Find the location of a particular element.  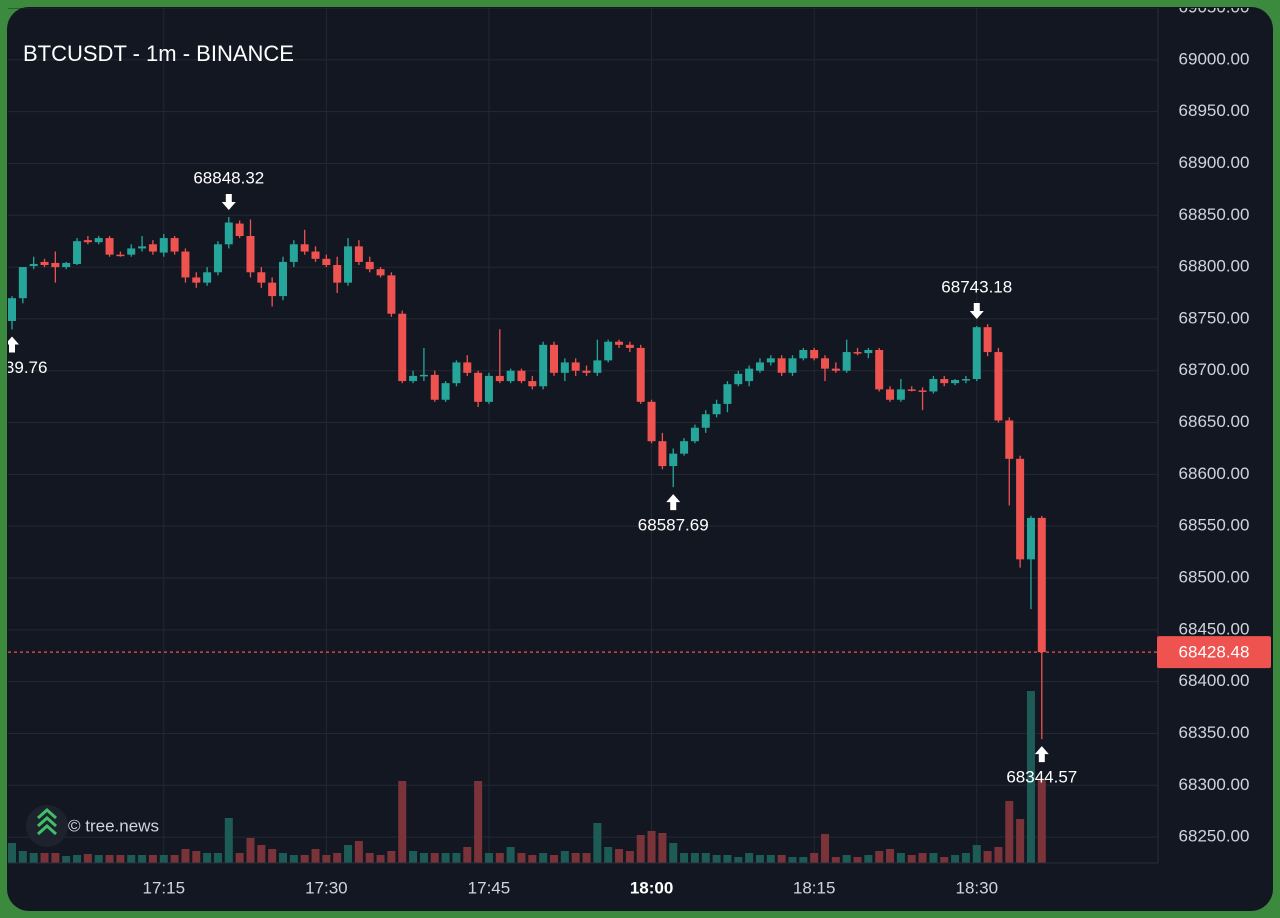

last-price-label: 68428.48 is located at coordinates (1214, 652).